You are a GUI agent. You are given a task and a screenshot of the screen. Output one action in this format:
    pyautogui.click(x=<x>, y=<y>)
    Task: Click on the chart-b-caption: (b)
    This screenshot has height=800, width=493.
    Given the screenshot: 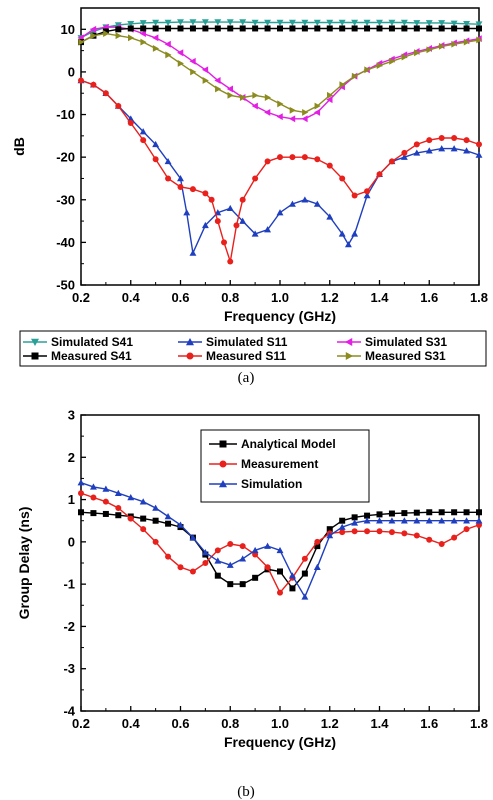 What is the action you would take?
    pyautogui.click(x=246, y=792)
    